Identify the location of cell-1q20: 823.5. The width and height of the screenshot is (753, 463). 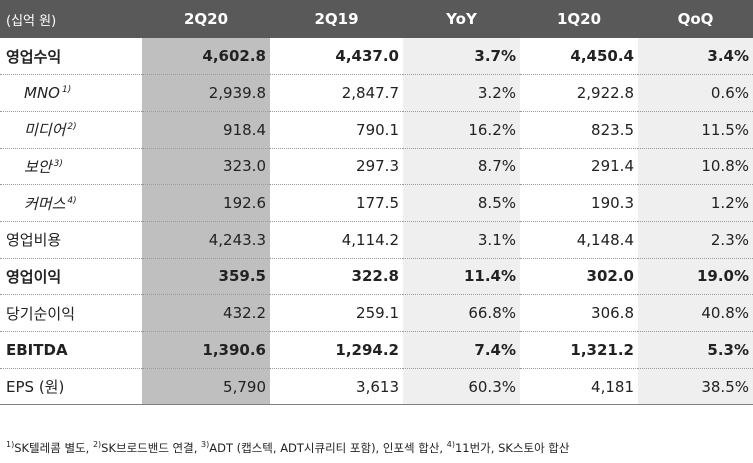
(579, 130).